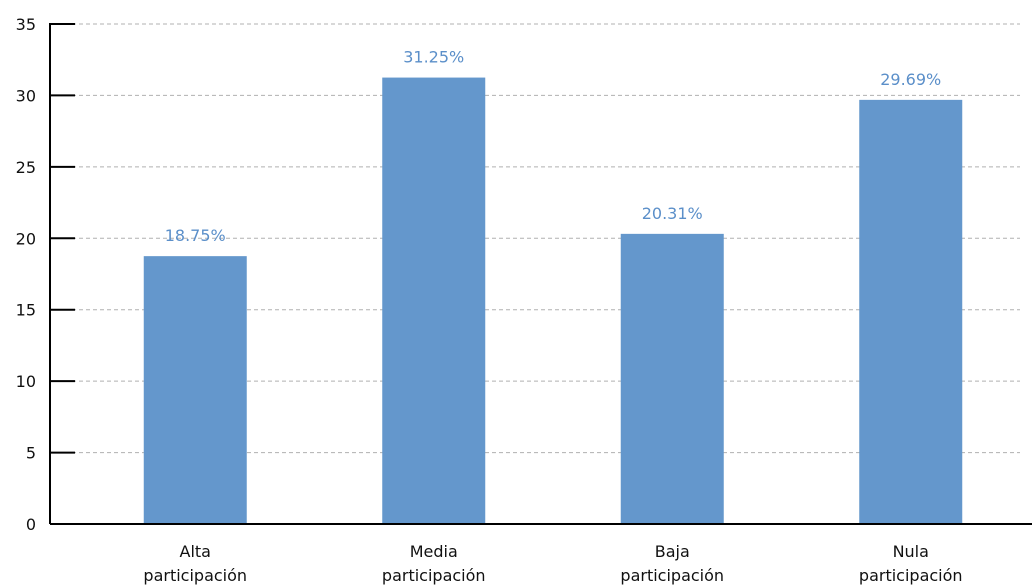 The width and height of the screenshot is (1032, 588). Describe the element at coordinates (26, 24) in the screenshot. I see `y-tick-label: 35` at that location.